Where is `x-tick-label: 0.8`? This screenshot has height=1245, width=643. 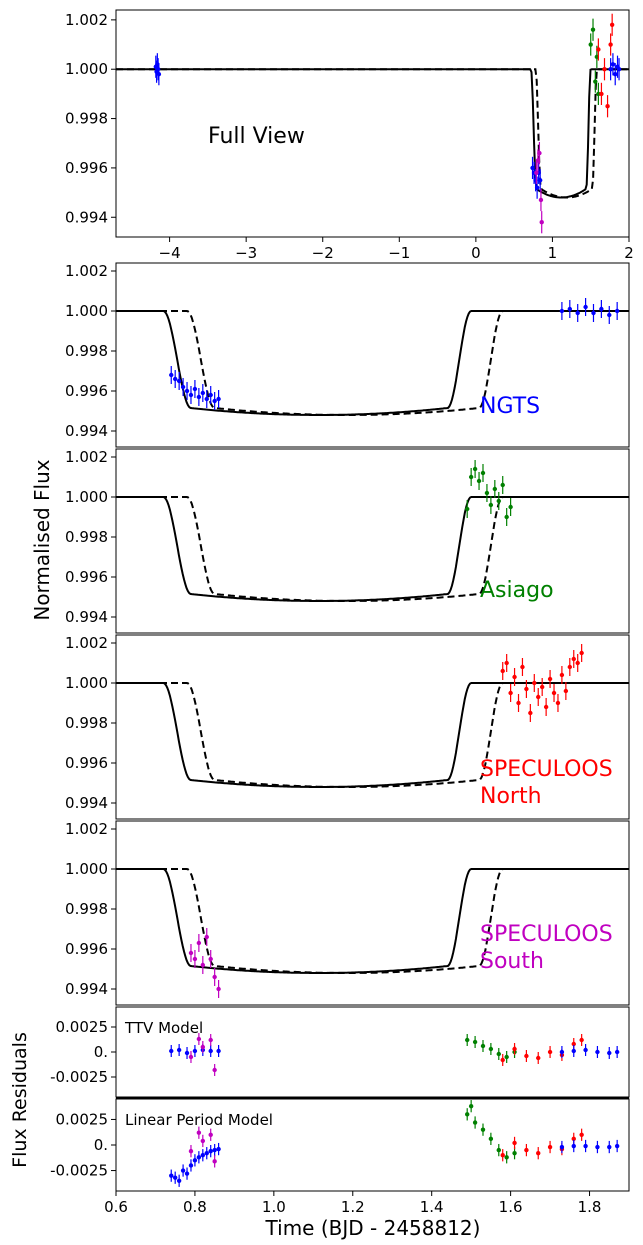 x-tick-label: 0.8 is located at coordinates (195, 1207).